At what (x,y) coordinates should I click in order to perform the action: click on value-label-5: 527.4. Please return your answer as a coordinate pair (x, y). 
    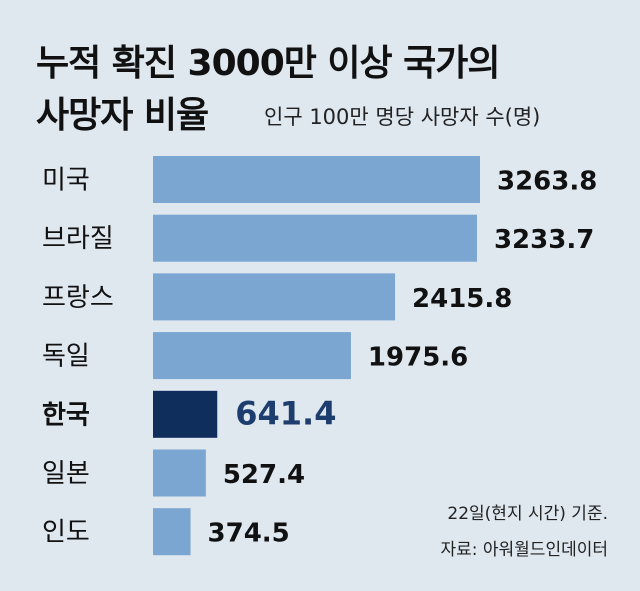
    Looking at the image, I should click on (264, 475).